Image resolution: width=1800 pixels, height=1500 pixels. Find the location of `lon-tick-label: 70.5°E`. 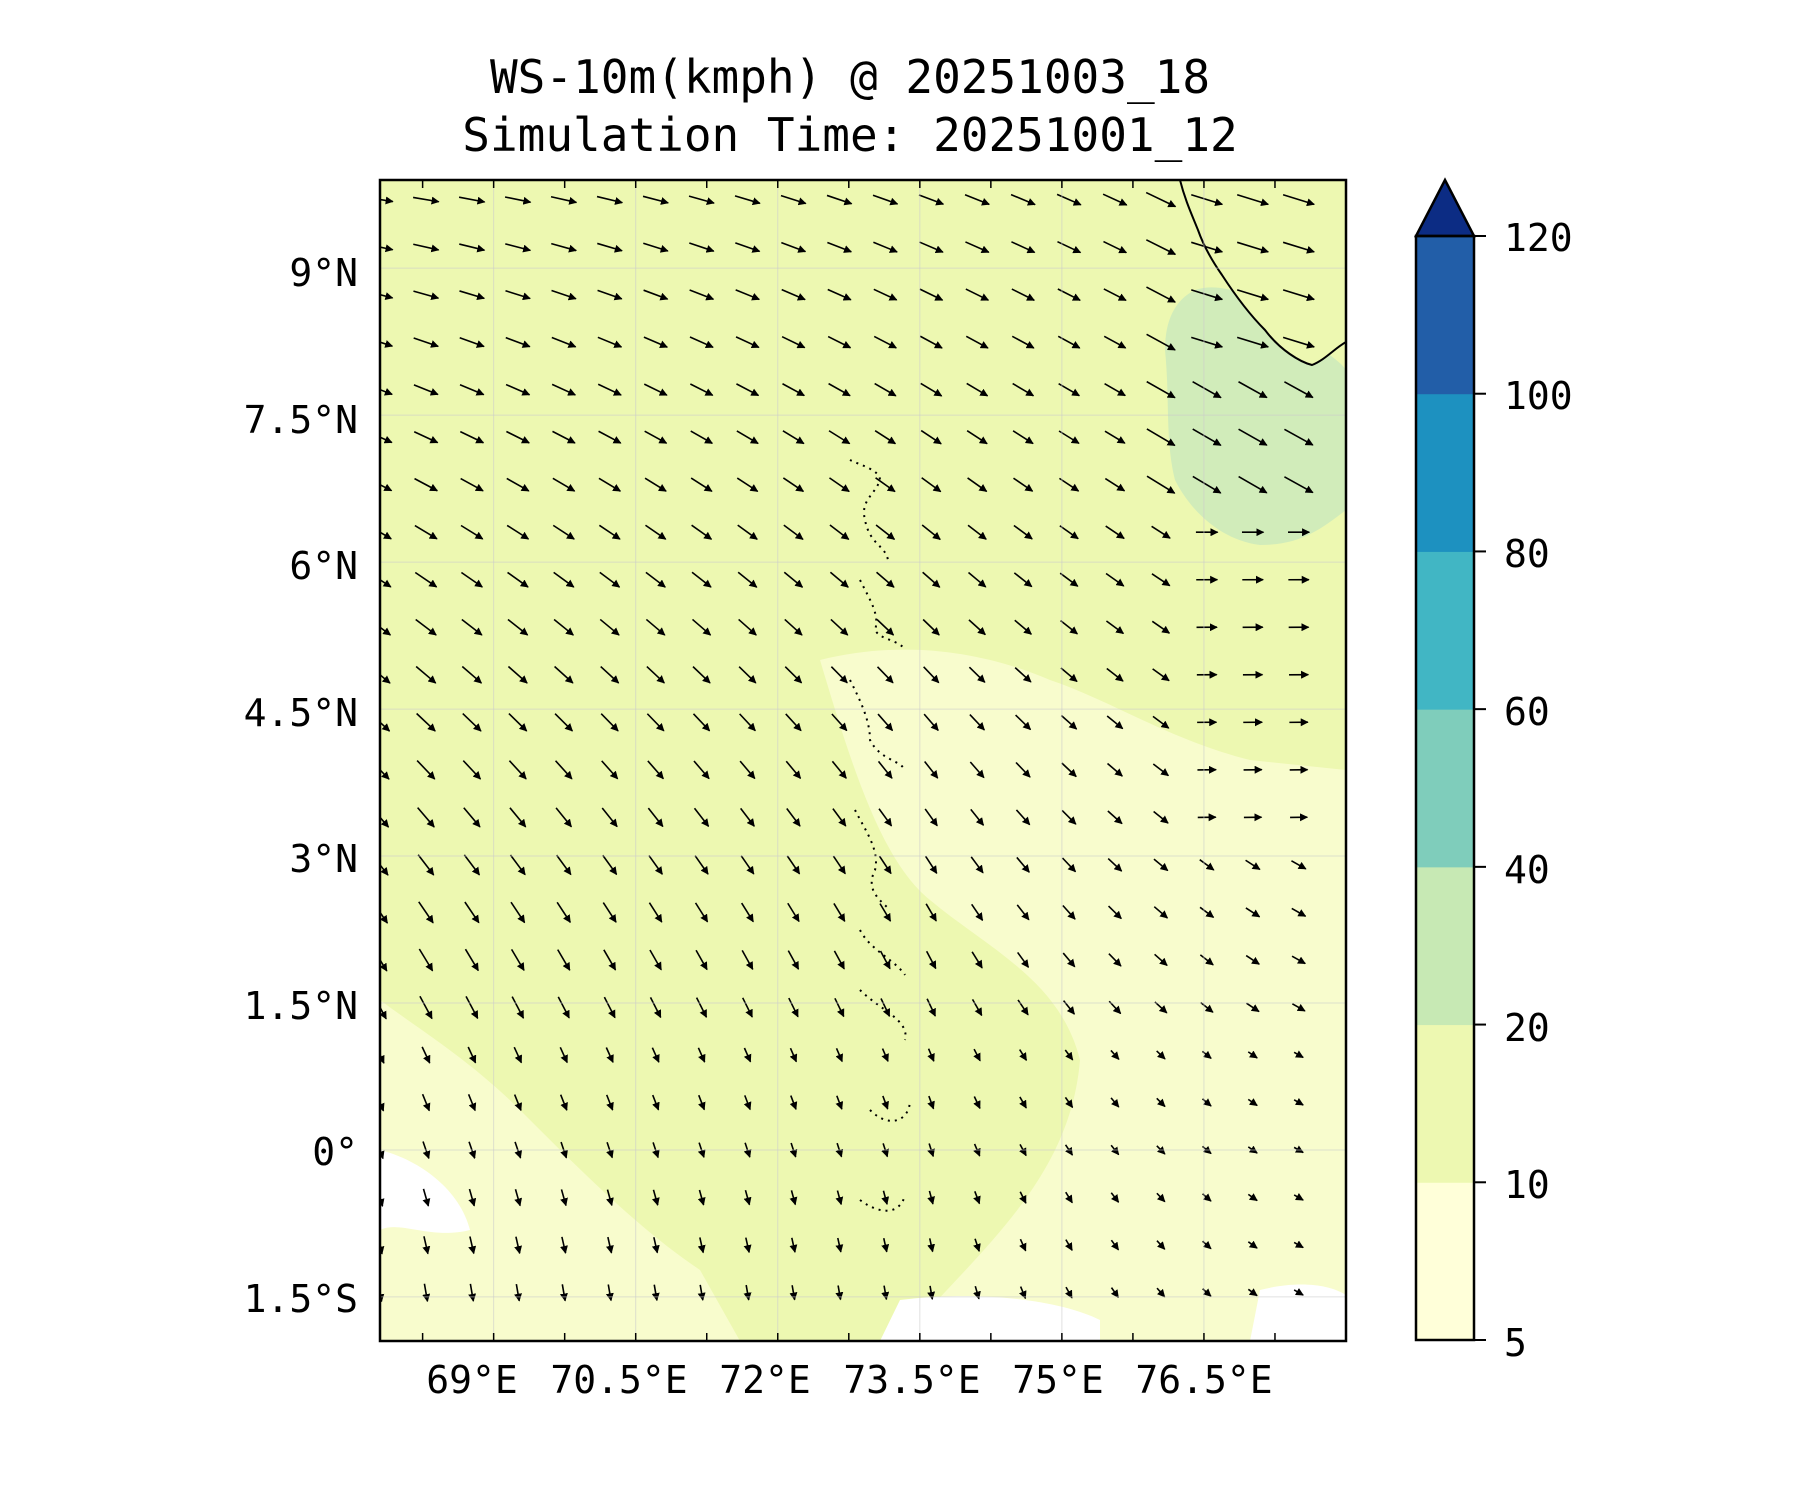

lon-tick-label: 70.5°E is located at coordinates (618, 1380).